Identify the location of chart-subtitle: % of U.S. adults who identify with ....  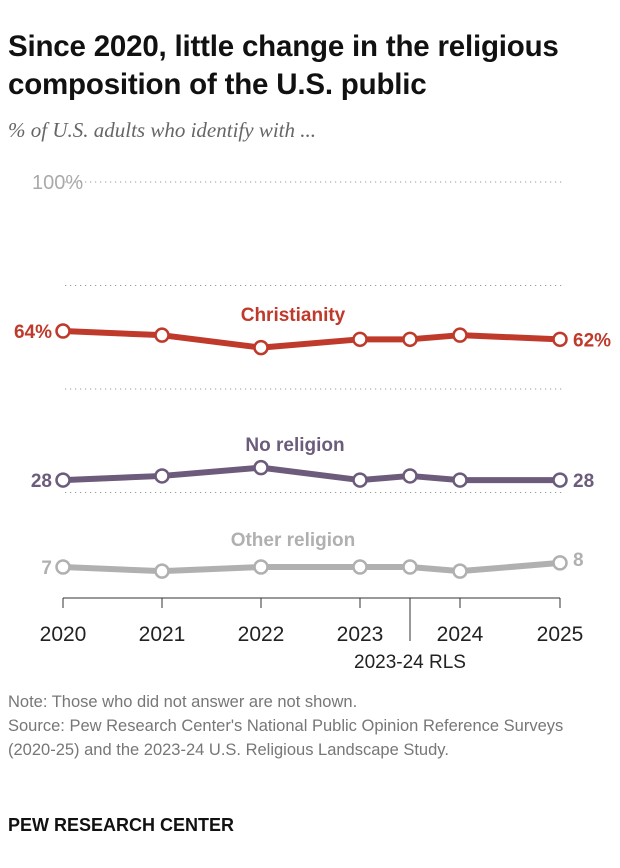
(162, 130).